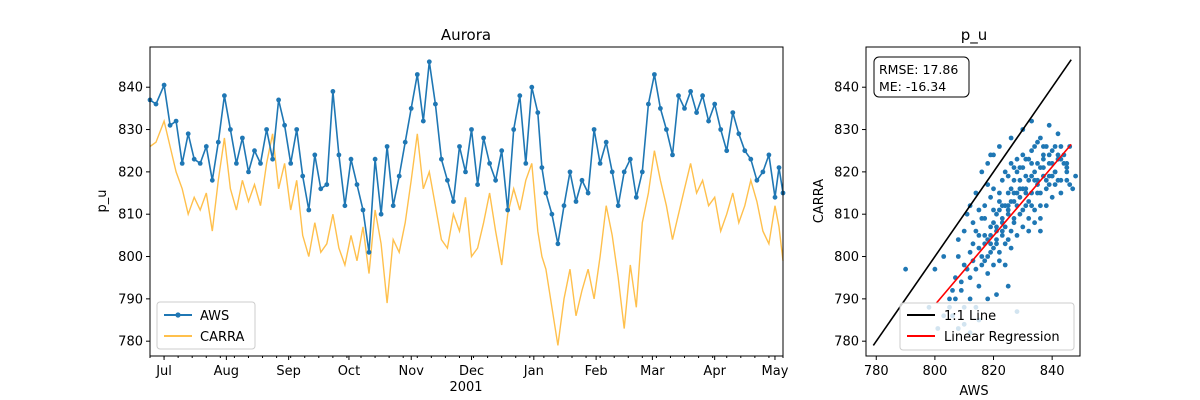  Describe the element at coordinates (987, 326) in the screenshot. I see `scatter-legend-box` at that location.